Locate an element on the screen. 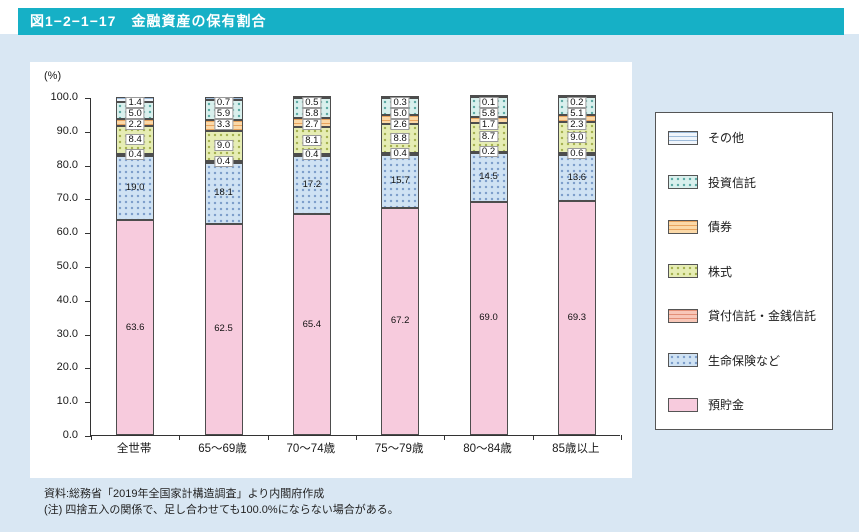 This screenshot has width=859, height=532. value-label-生命保険など: 14.5 is located at coordinates (488, 177).